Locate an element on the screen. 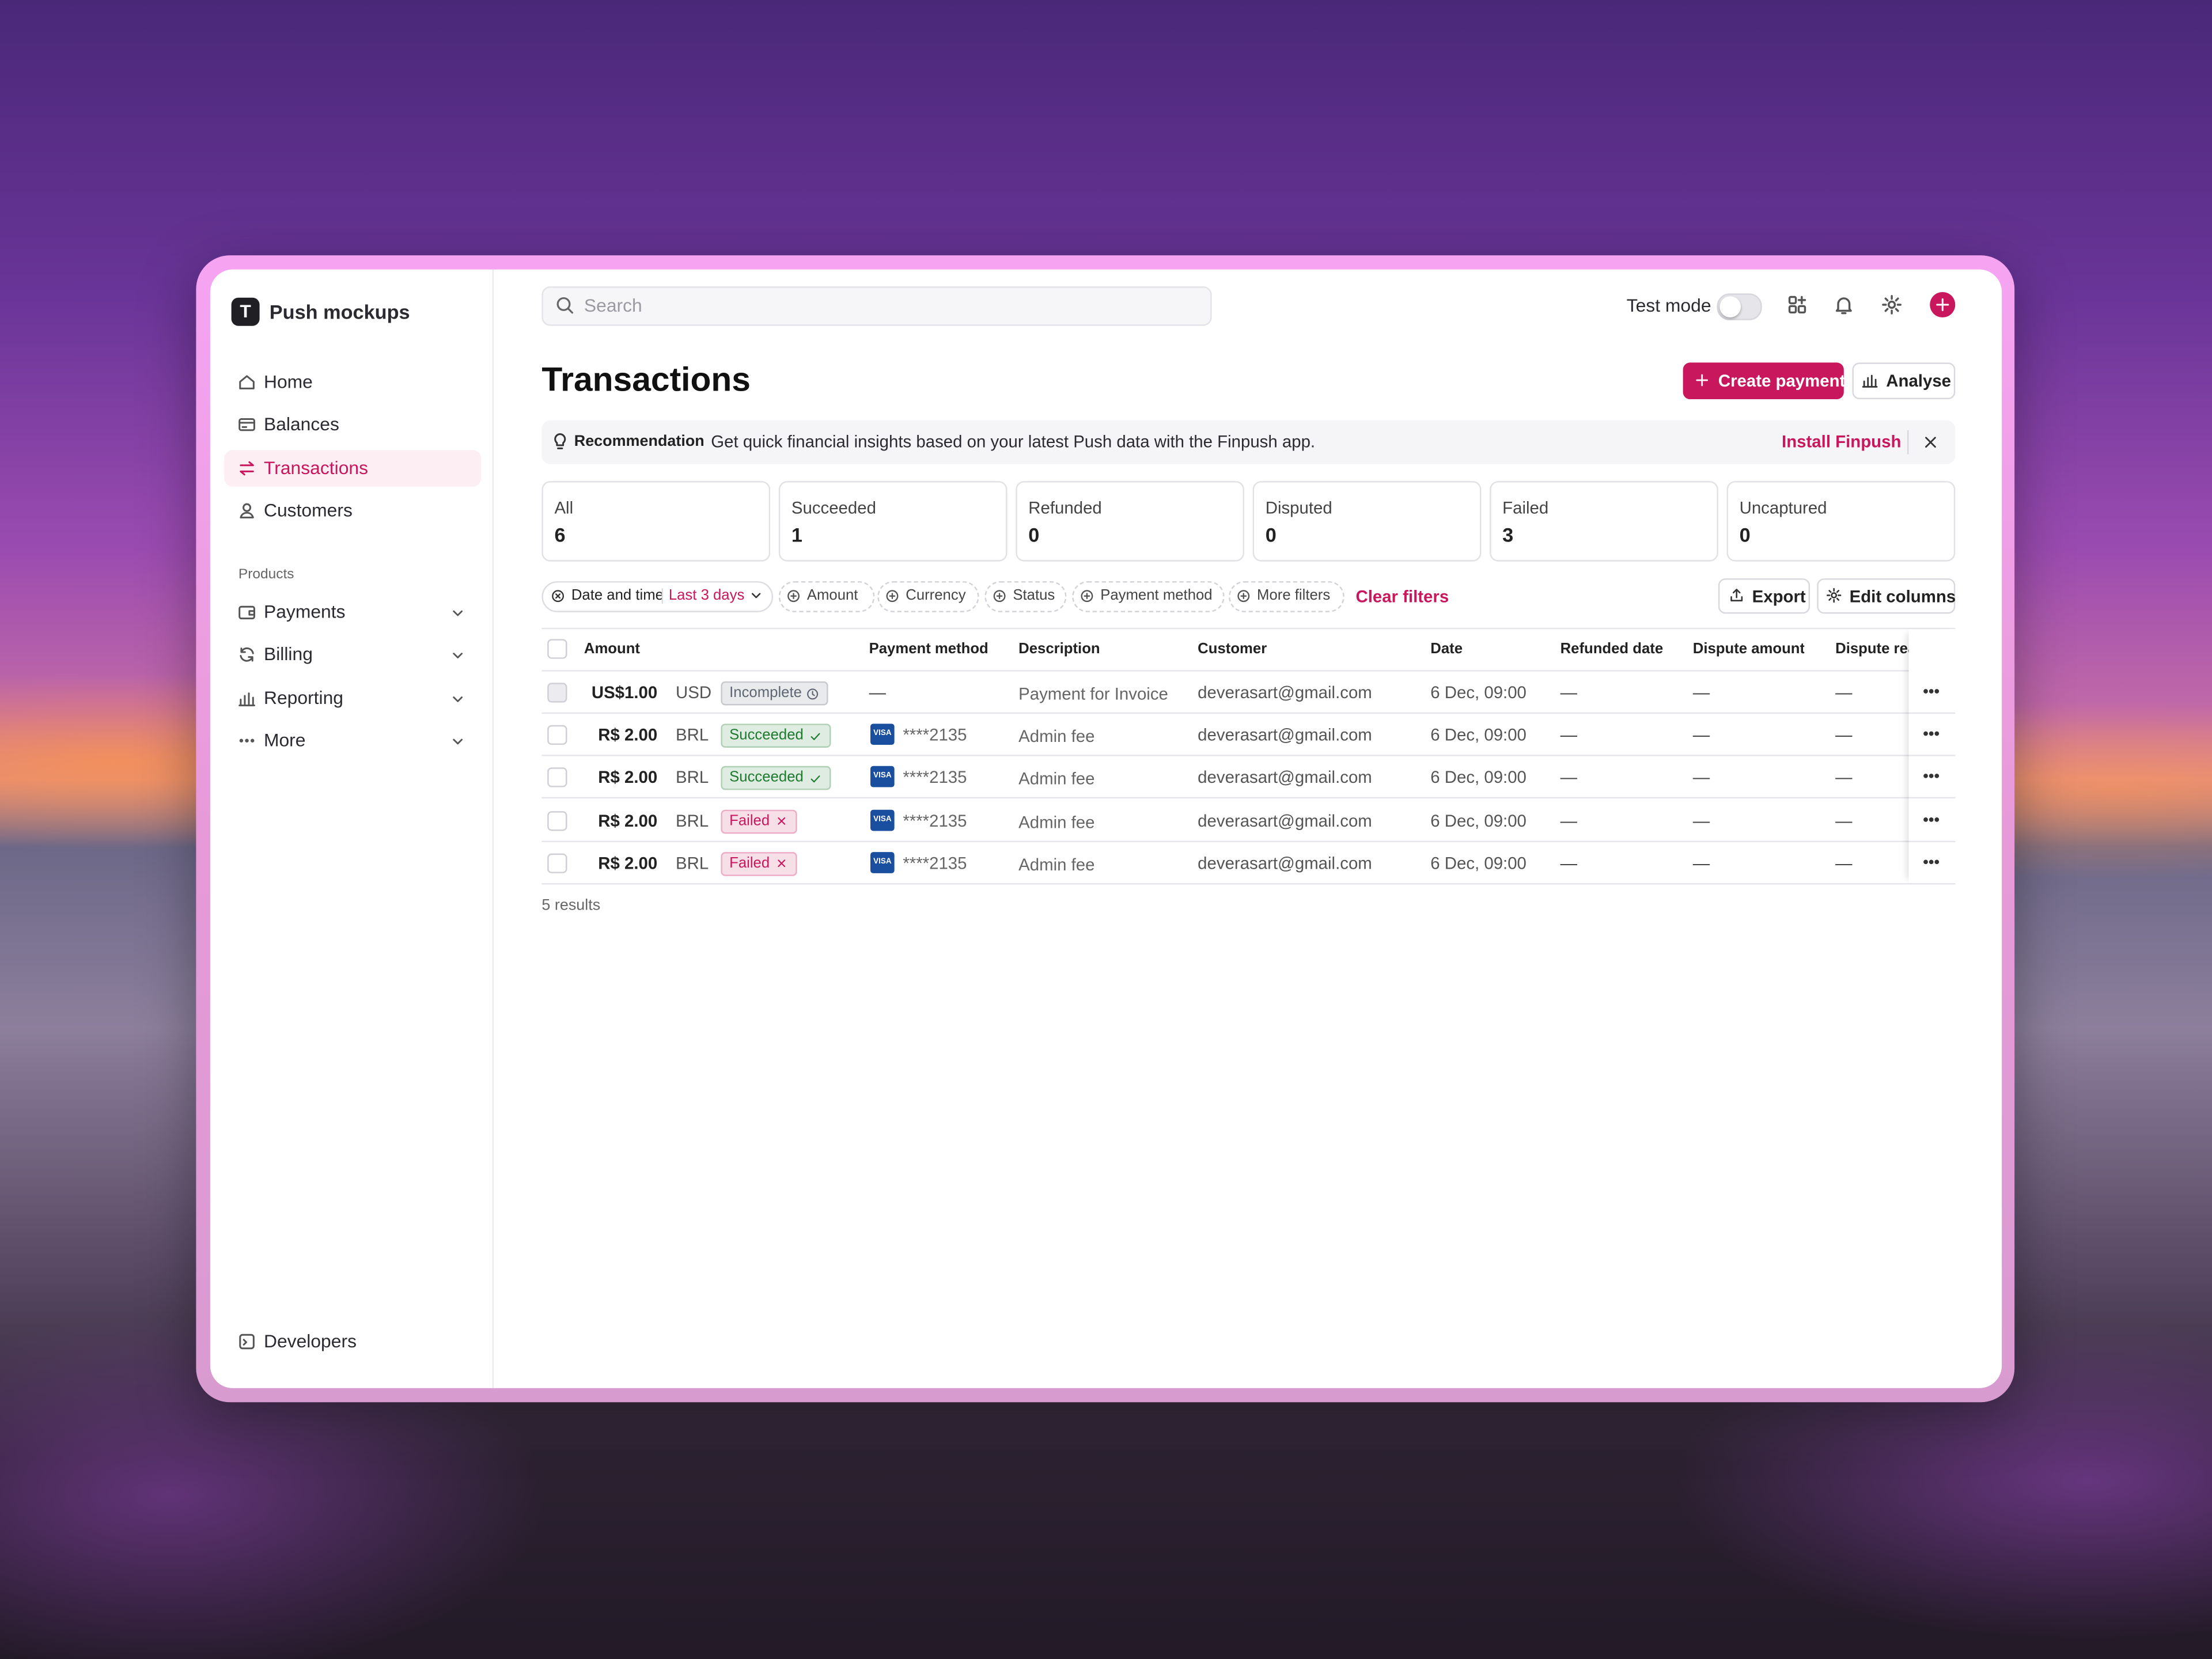 The width and height of the screenshot is (2212, 1659). search-box is located at coordinates (876, 306).